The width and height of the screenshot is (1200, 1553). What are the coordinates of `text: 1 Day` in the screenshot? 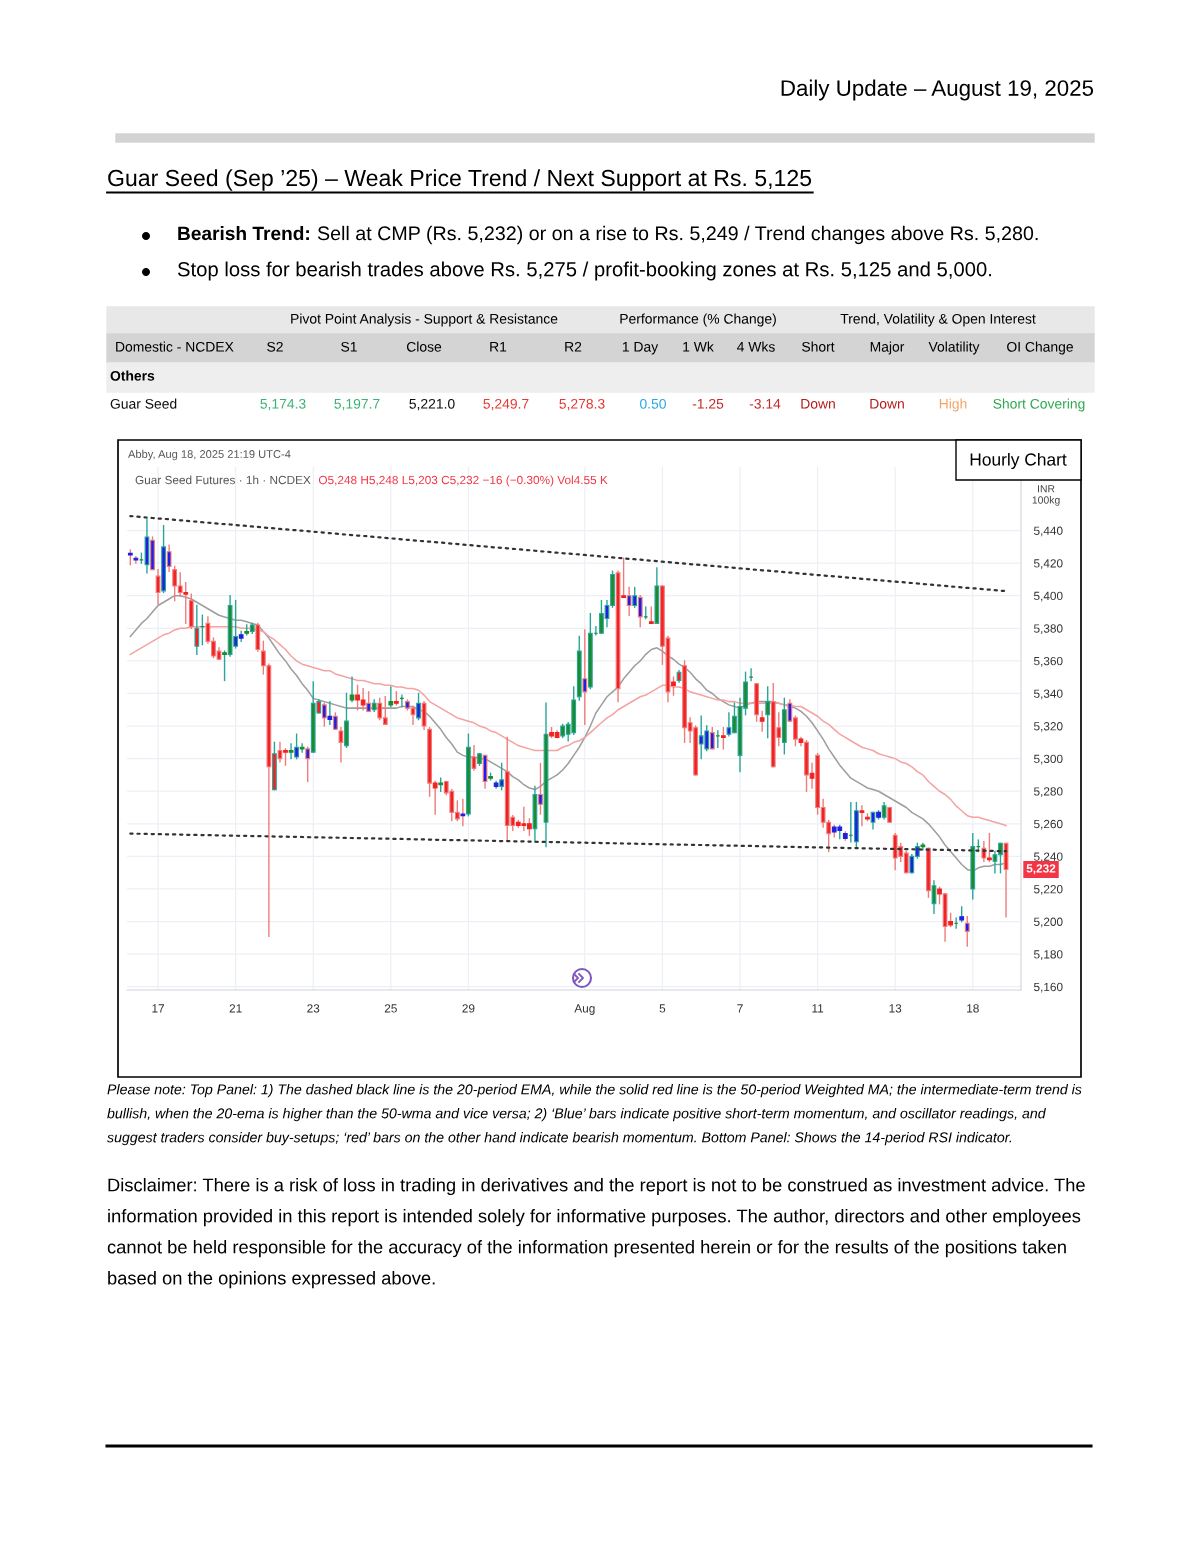 It's located at (640, 348).